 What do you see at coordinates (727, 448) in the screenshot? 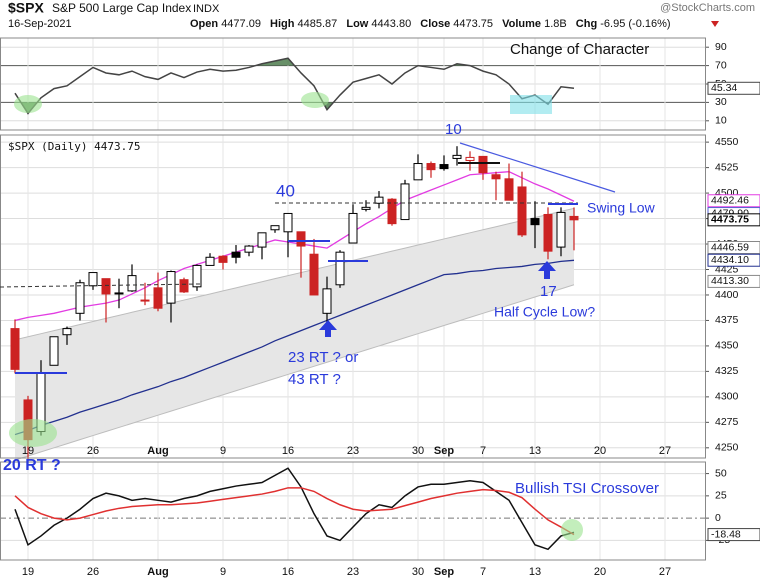
I see `y-tick-label: 4250` at bounding box center [727, 448].